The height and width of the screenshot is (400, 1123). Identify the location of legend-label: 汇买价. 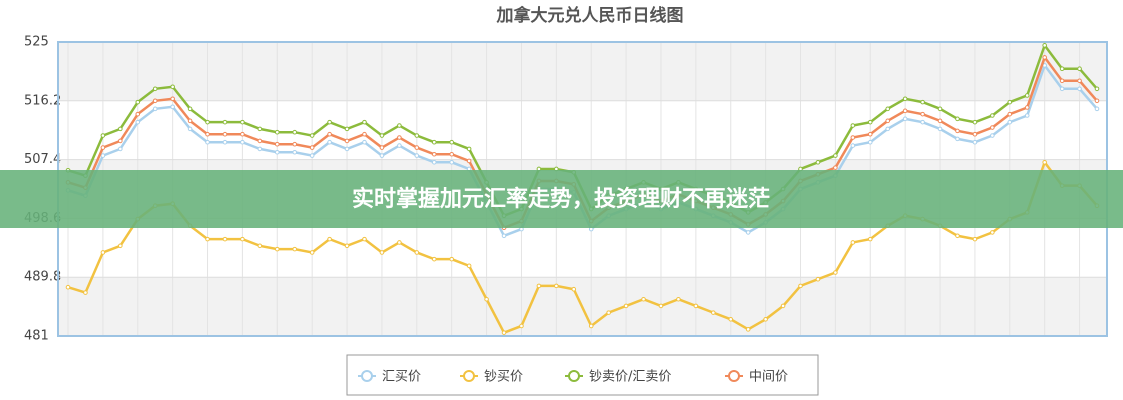
(401, 377).